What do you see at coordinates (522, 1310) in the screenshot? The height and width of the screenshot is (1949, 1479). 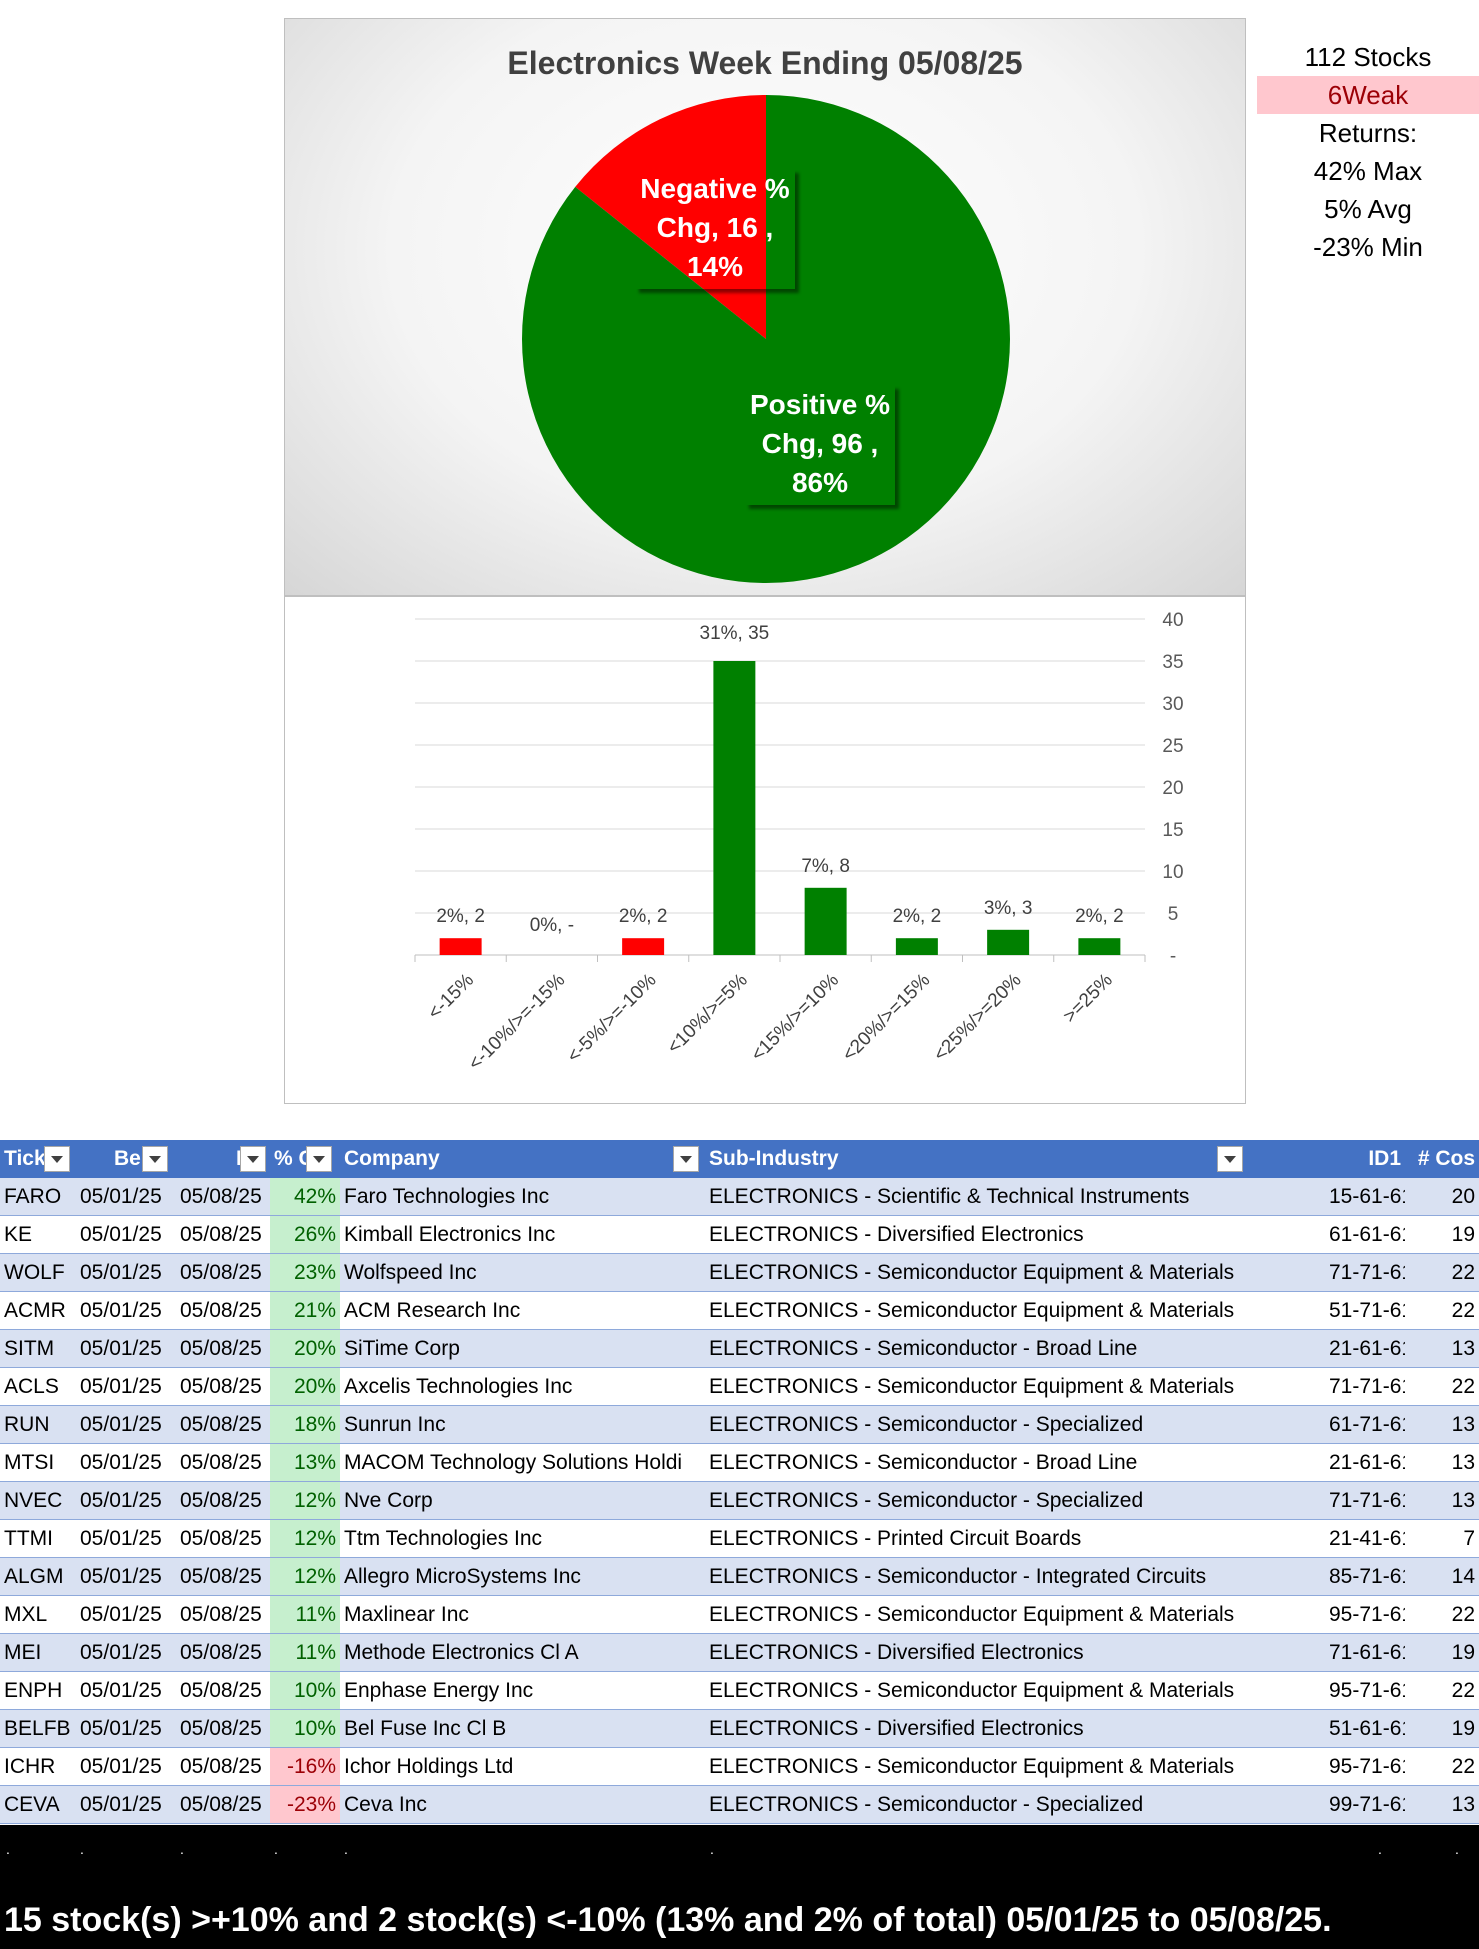 I see `company-cell: ACM Research Inc` at bounding box center [522, 1310].